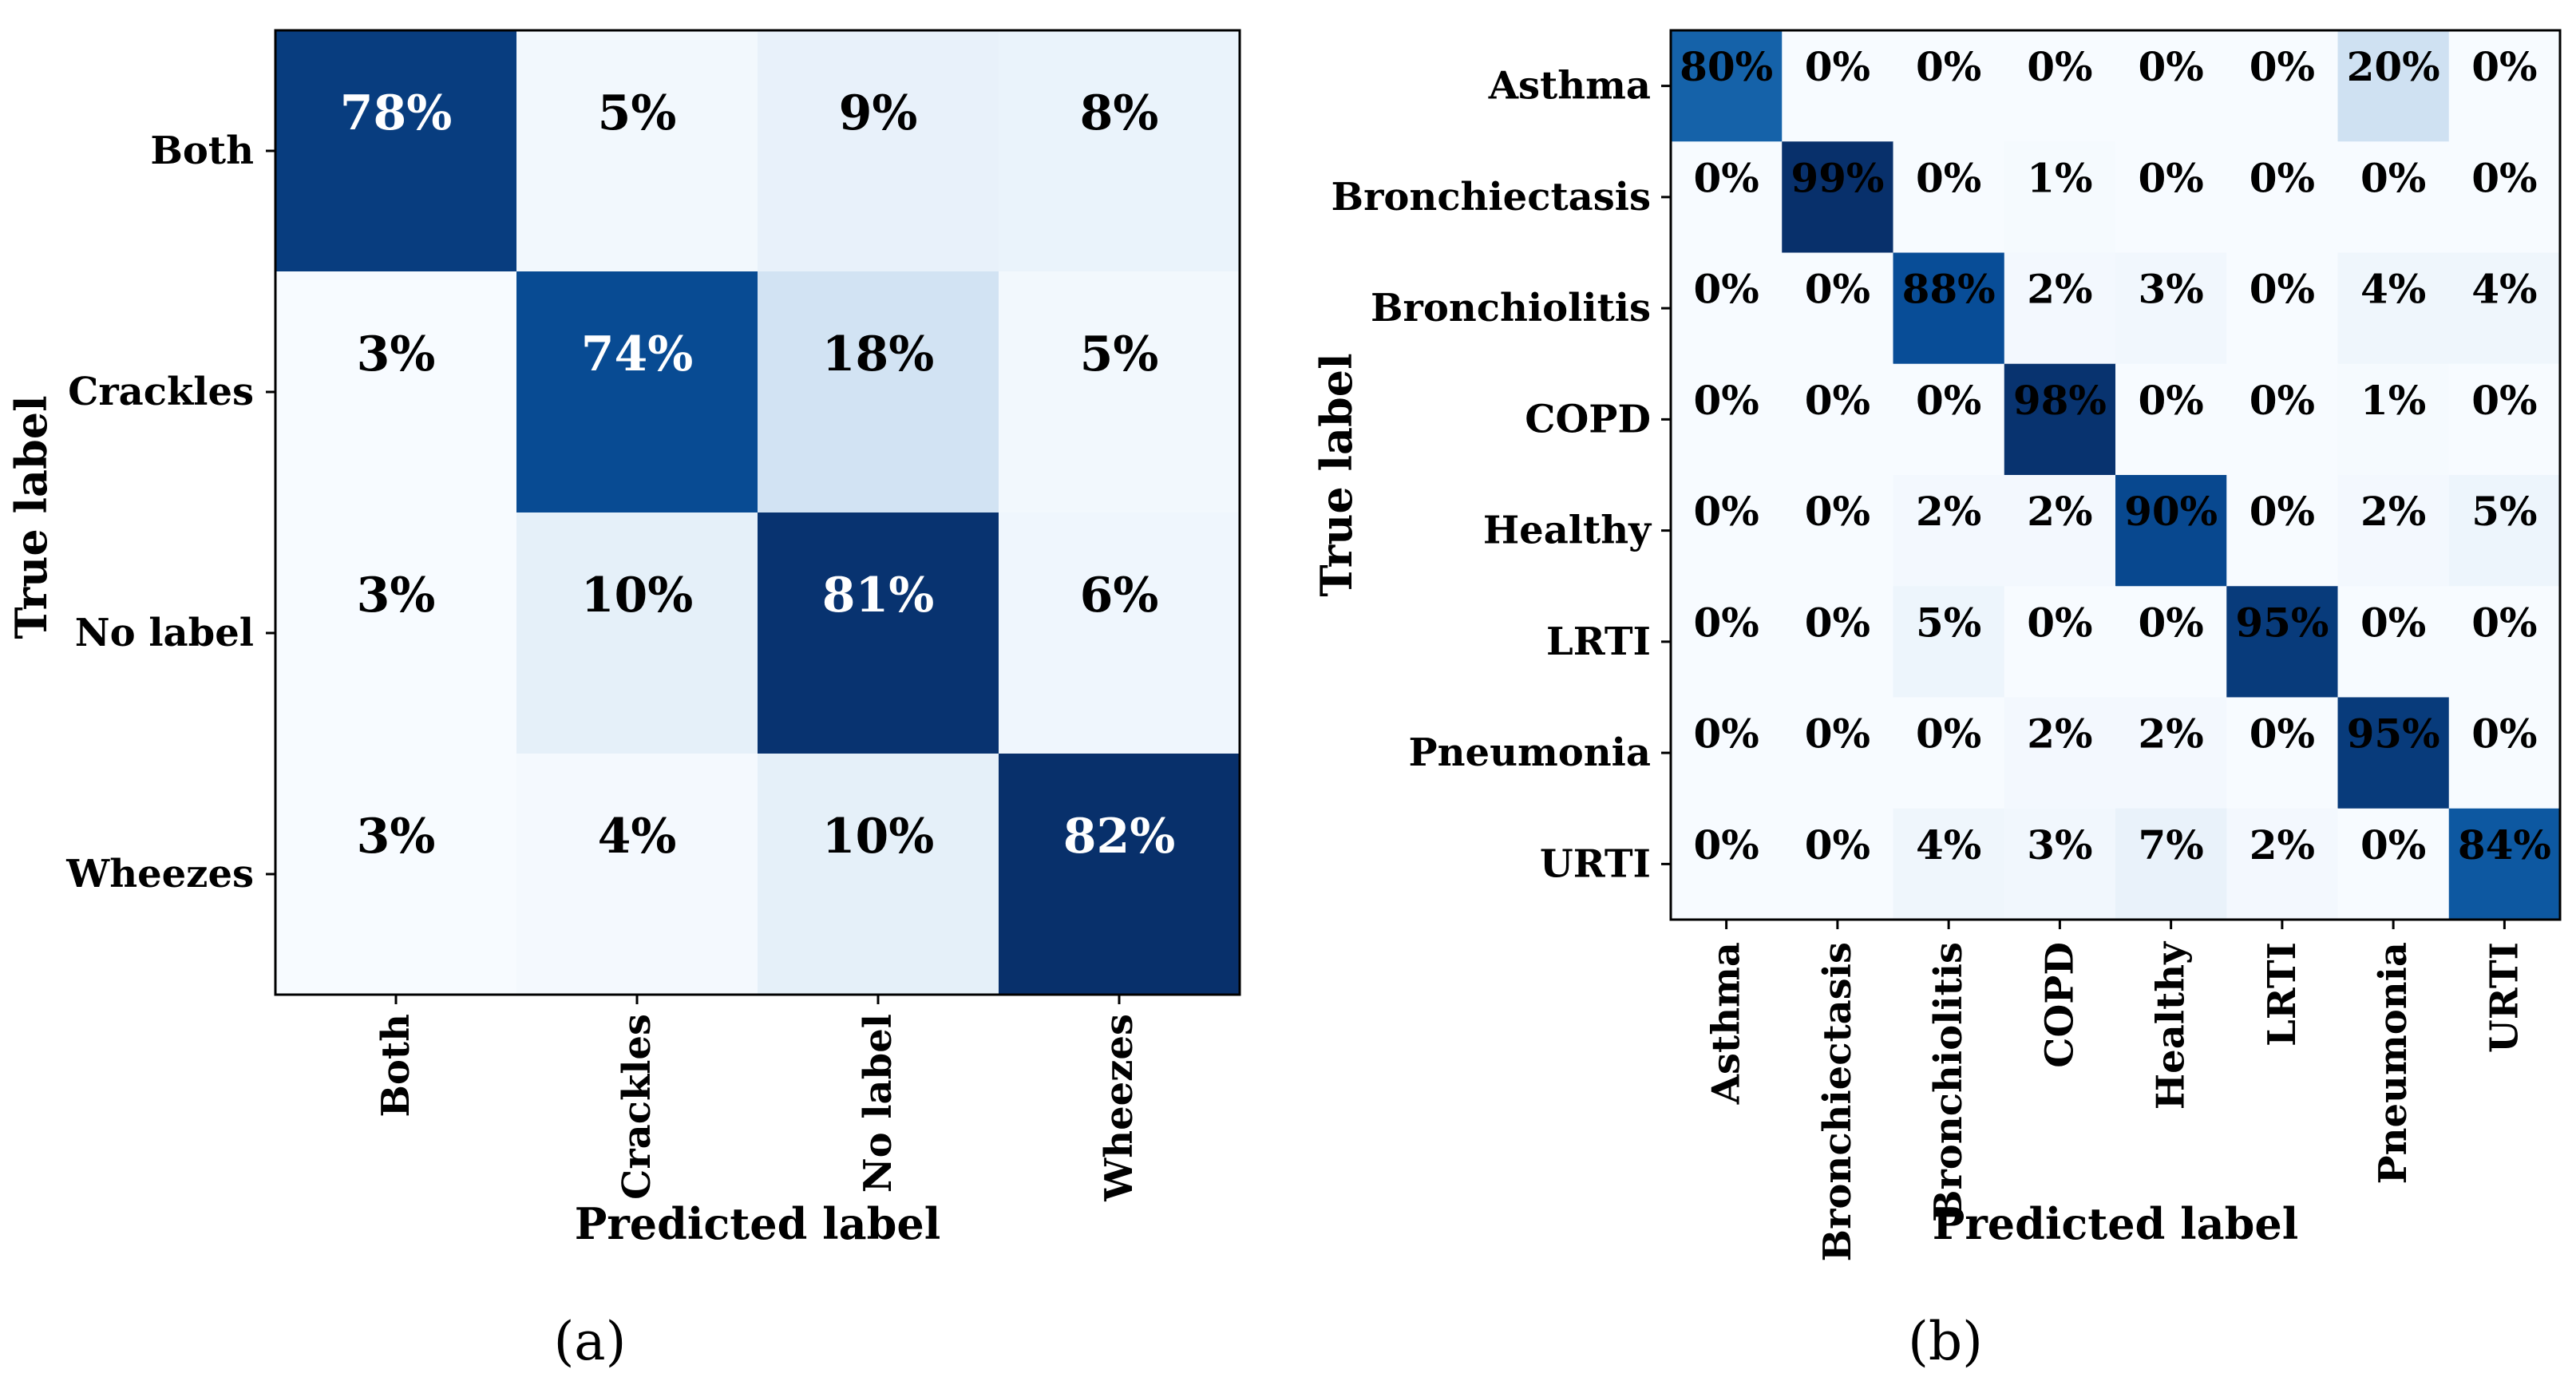  I want to click on cell-label: 90%, so click(2171, 511).